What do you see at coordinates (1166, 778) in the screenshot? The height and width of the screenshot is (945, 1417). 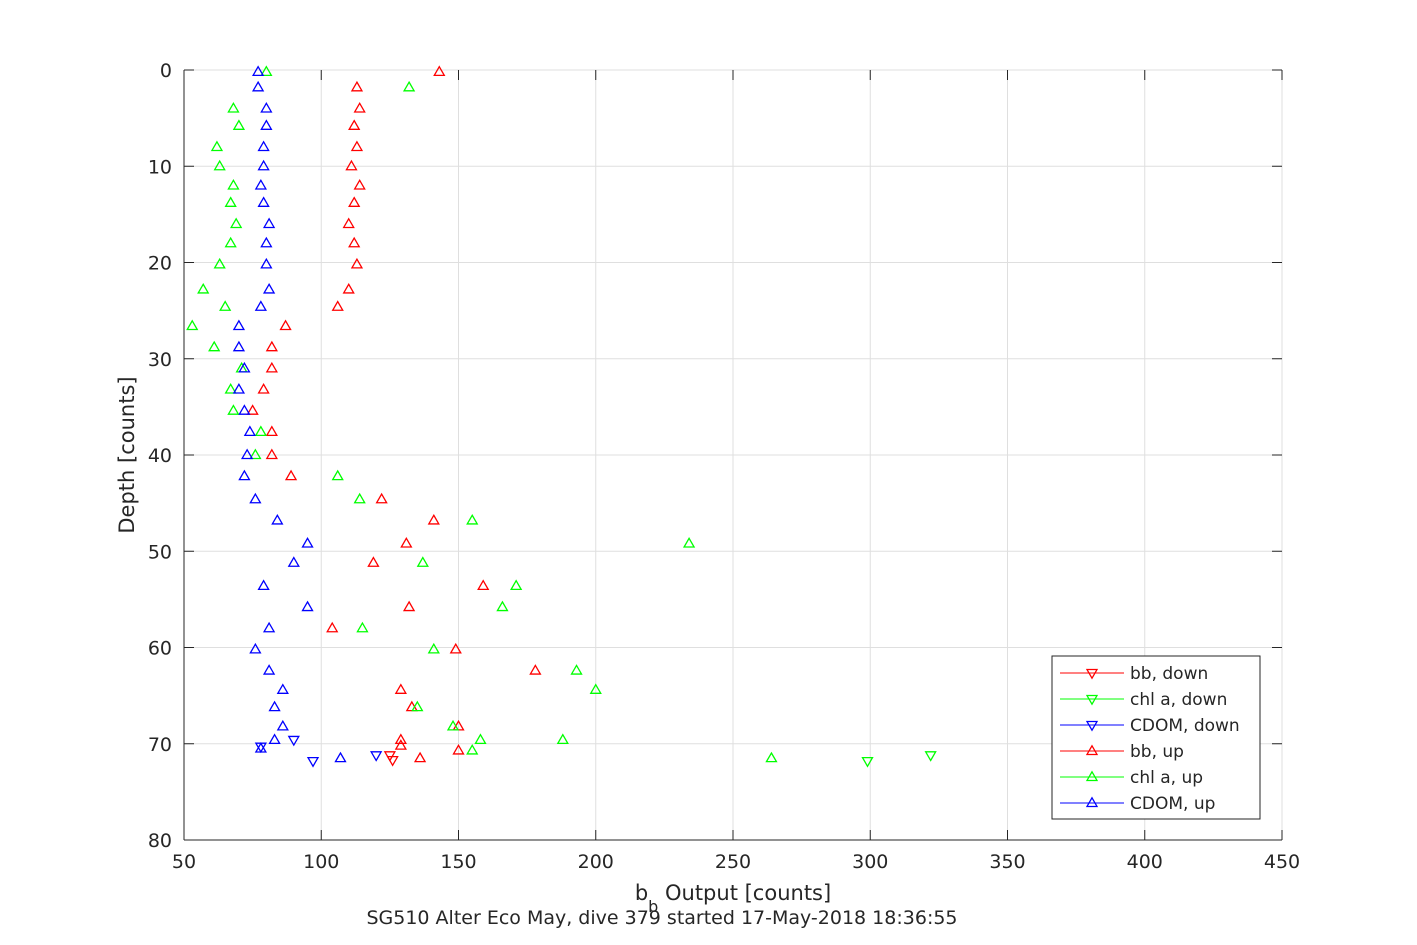 I see `legend-label: chl a, up` at bounding box center [1166, 778].